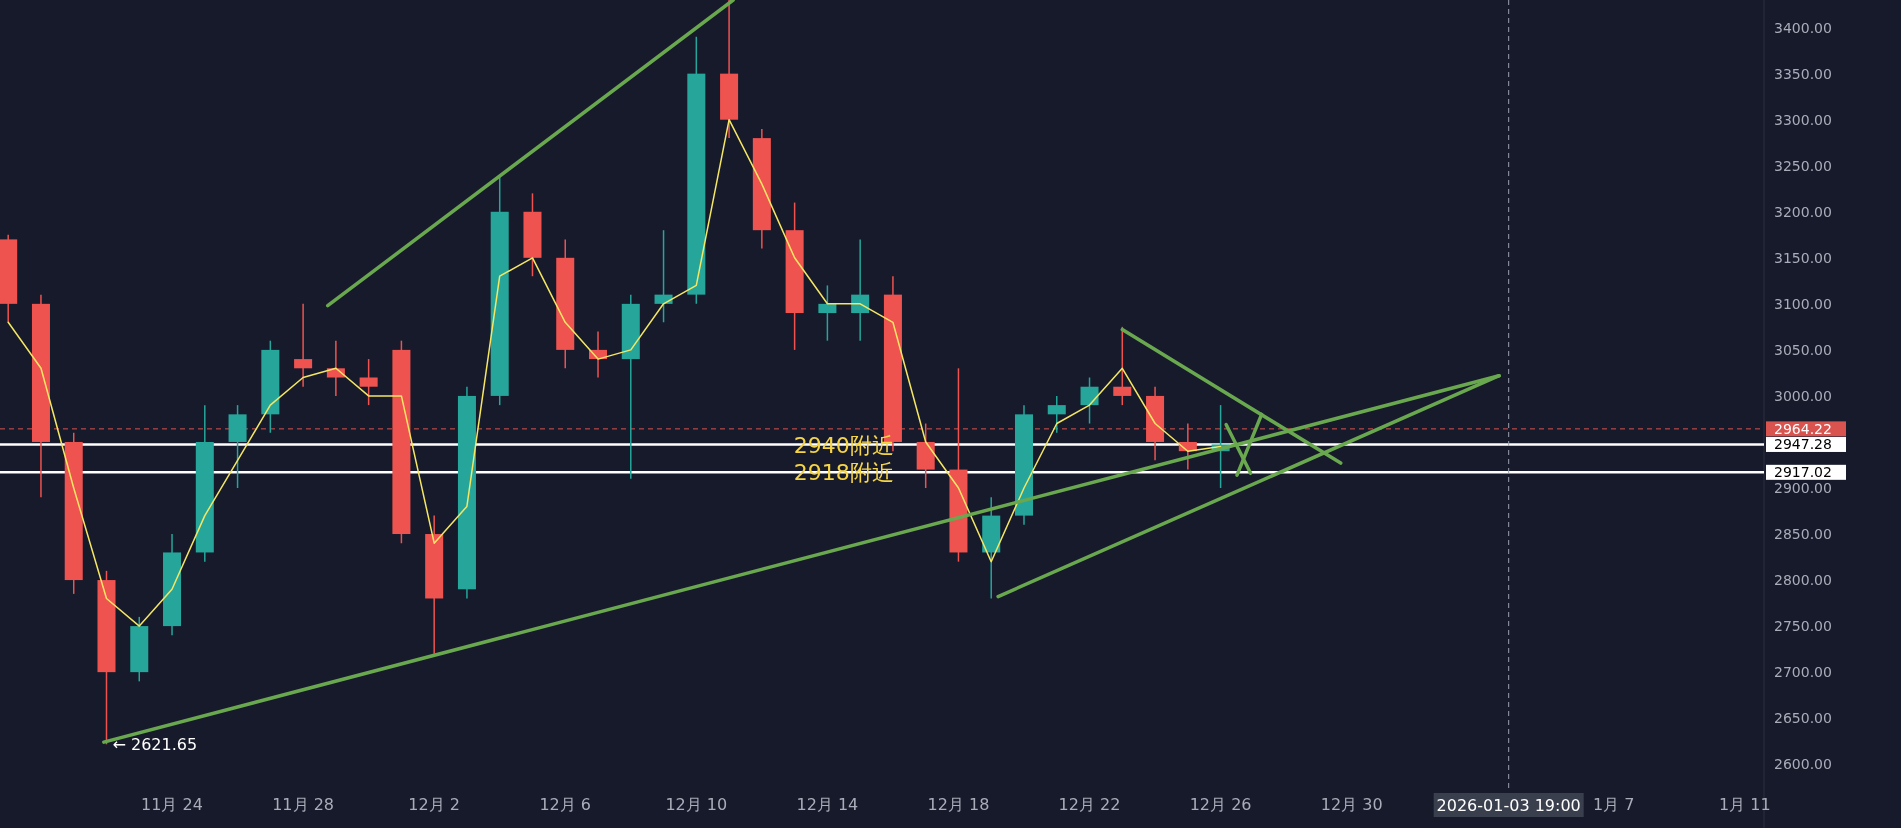 Image resolution: width=1901 pixels, height=828 pixels. Describe the element at coordinates (827, 804) in the screenshot. I see `x-tick-label: 12月 14` at that location.